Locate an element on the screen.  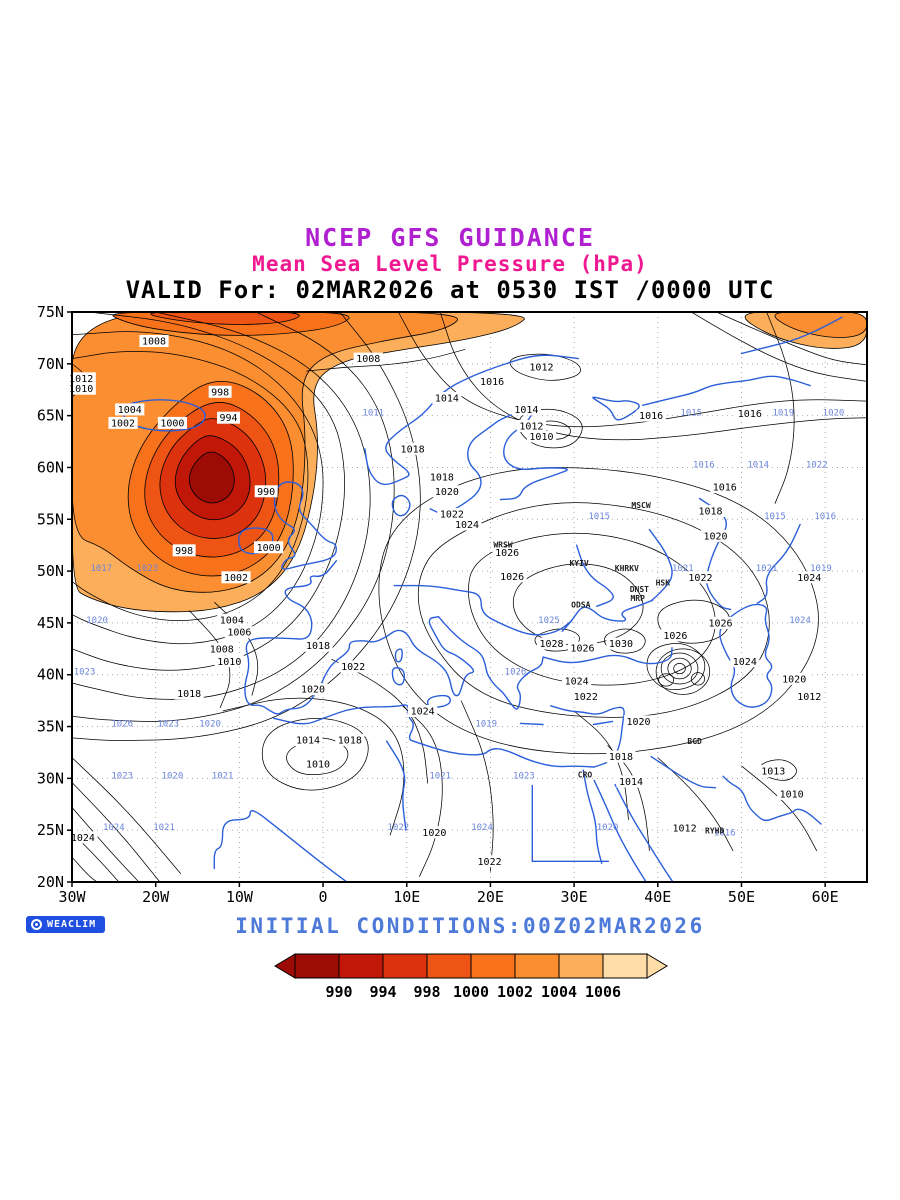
svg-text: 20N is located at coordinates (50, 882).